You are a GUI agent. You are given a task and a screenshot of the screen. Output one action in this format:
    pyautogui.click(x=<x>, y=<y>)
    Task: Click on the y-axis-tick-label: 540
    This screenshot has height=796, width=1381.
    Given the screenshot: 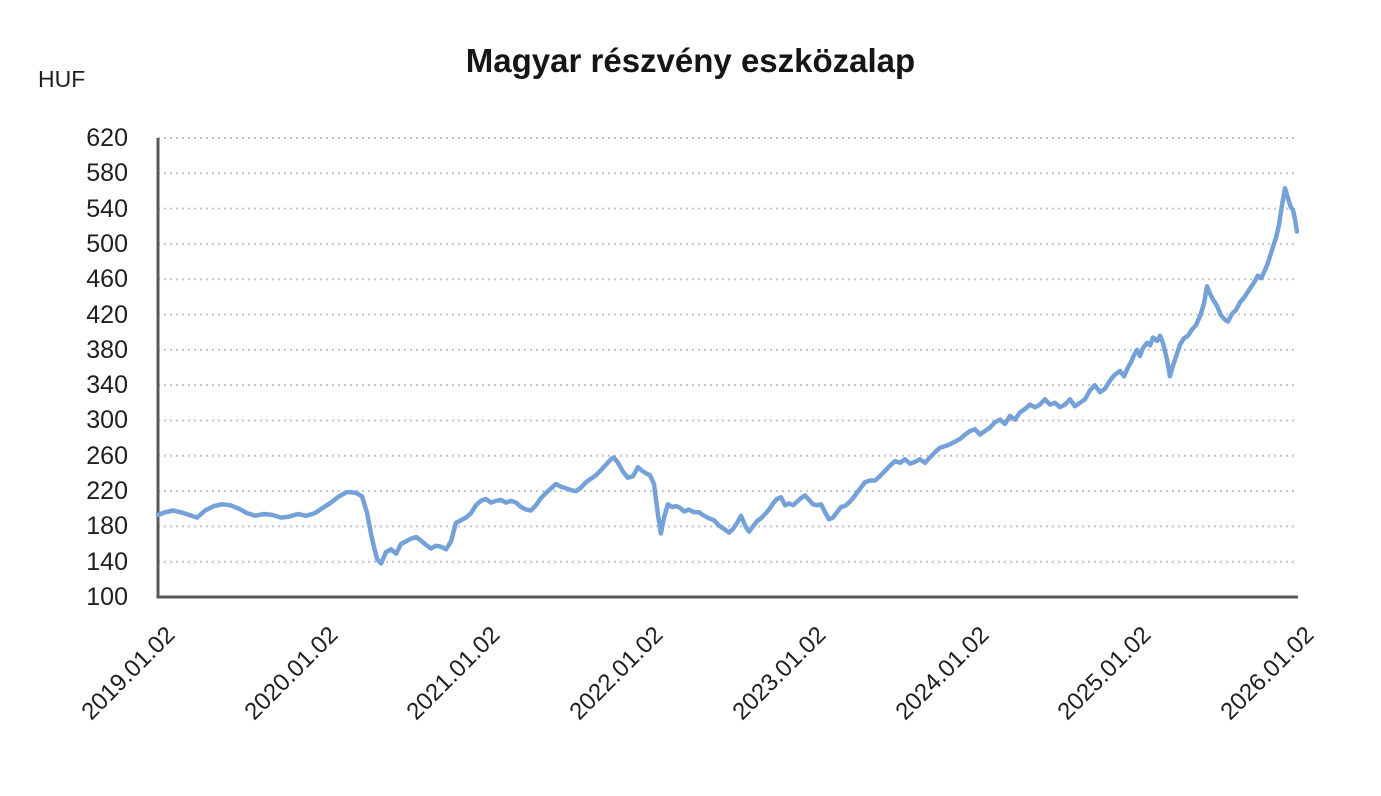 What is the action you would take?
    pyautogui.click(x=107, y=208)
    